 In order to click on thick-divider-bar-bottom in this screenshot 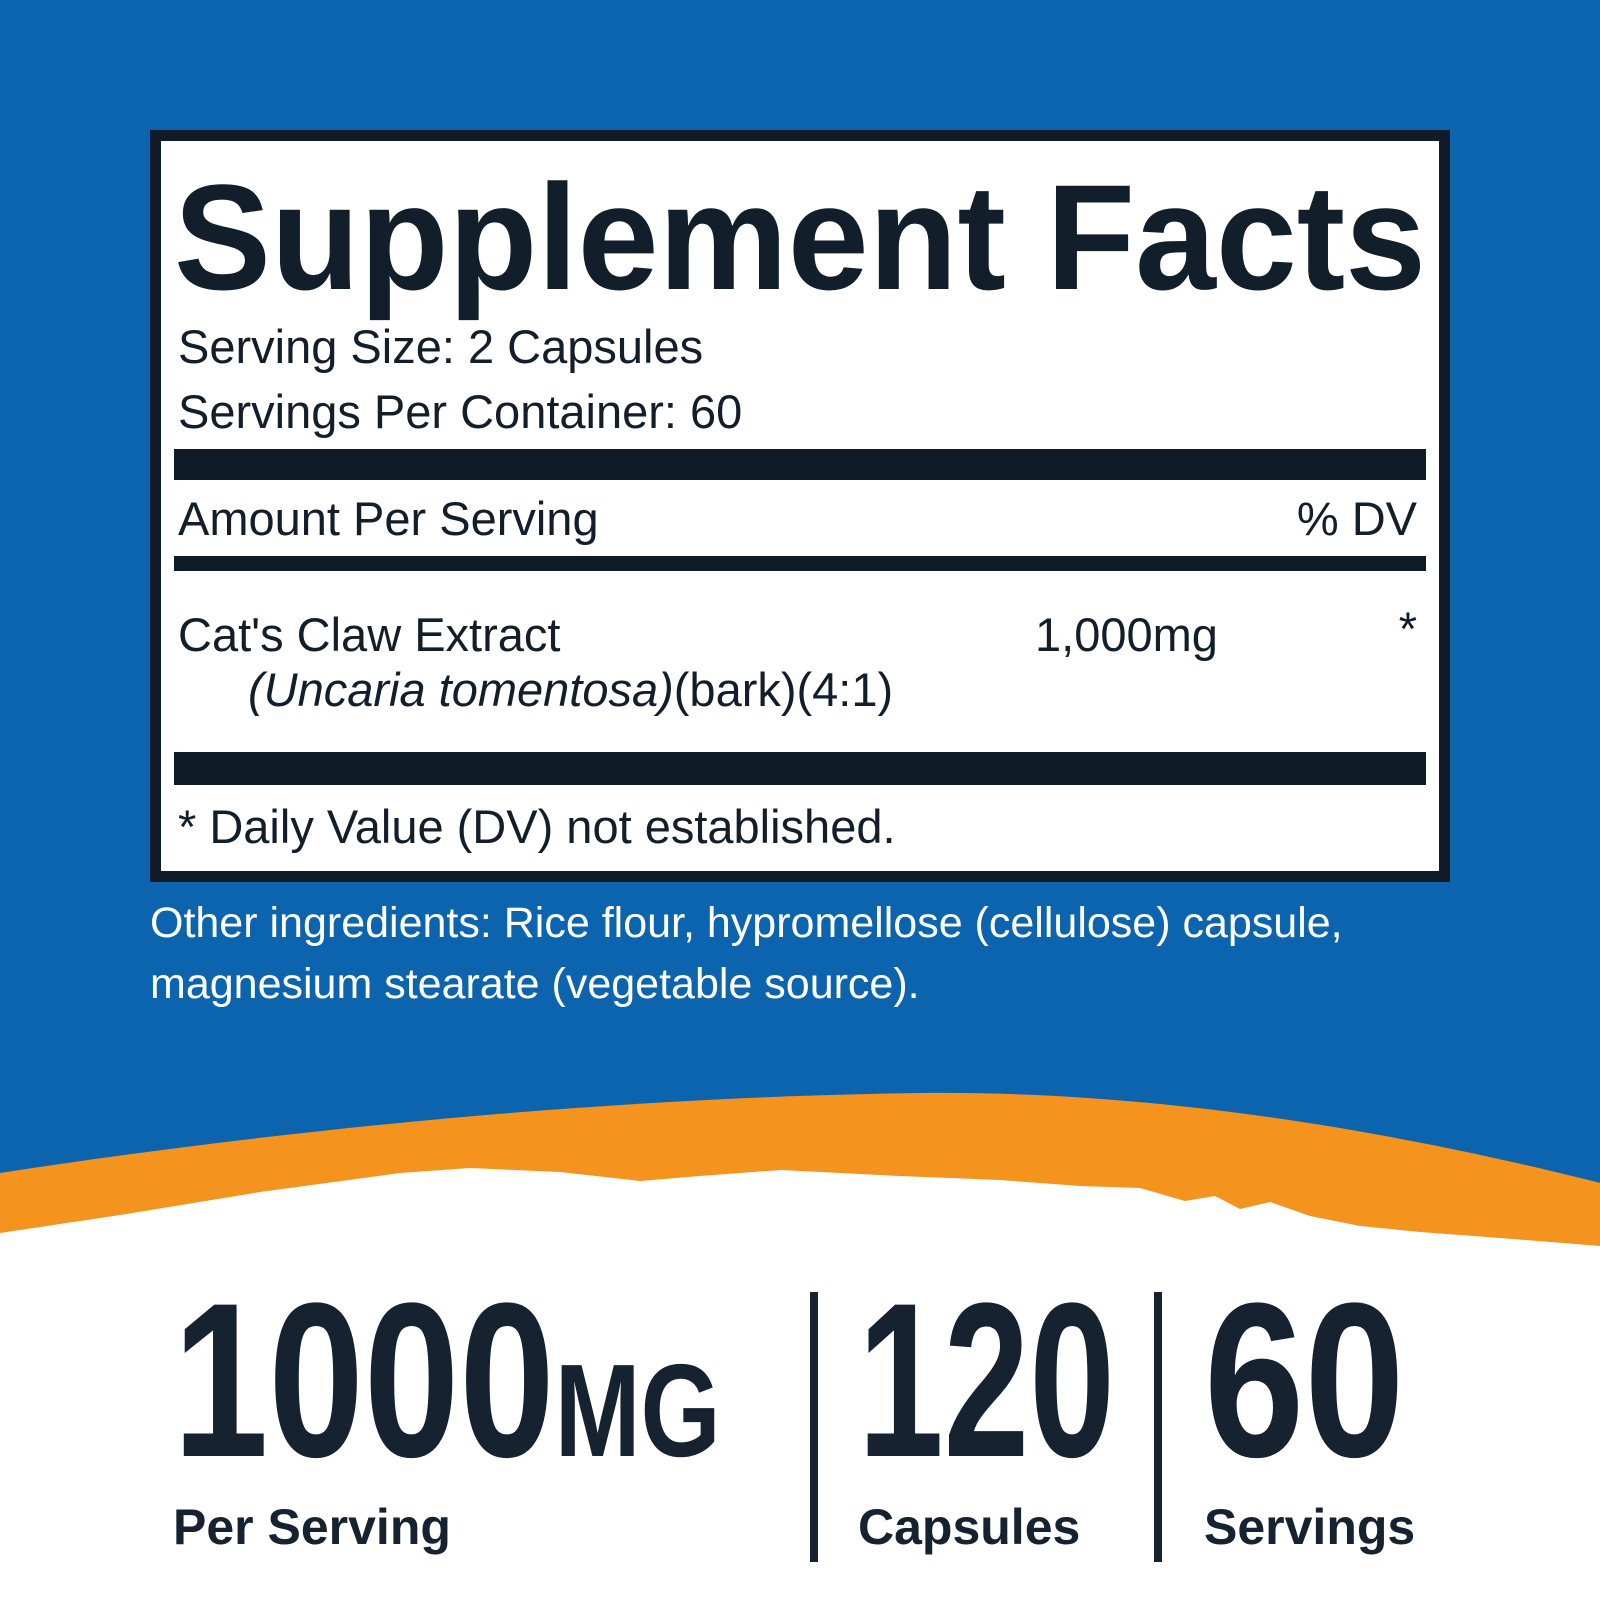, I will do `click(800, 768)`.